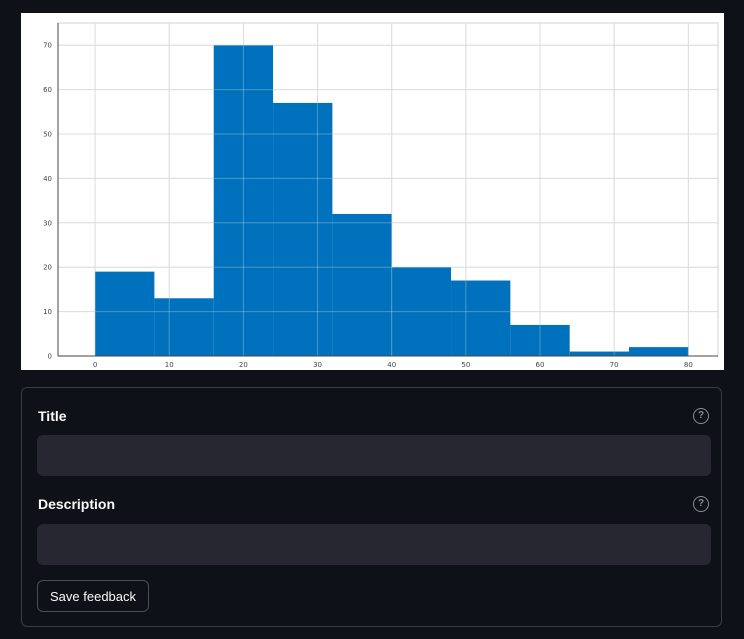  What do you see at coordinates (47, 46) in the screenshot?
I see `y-tick-label: 70` at bounding box center [47, 46].